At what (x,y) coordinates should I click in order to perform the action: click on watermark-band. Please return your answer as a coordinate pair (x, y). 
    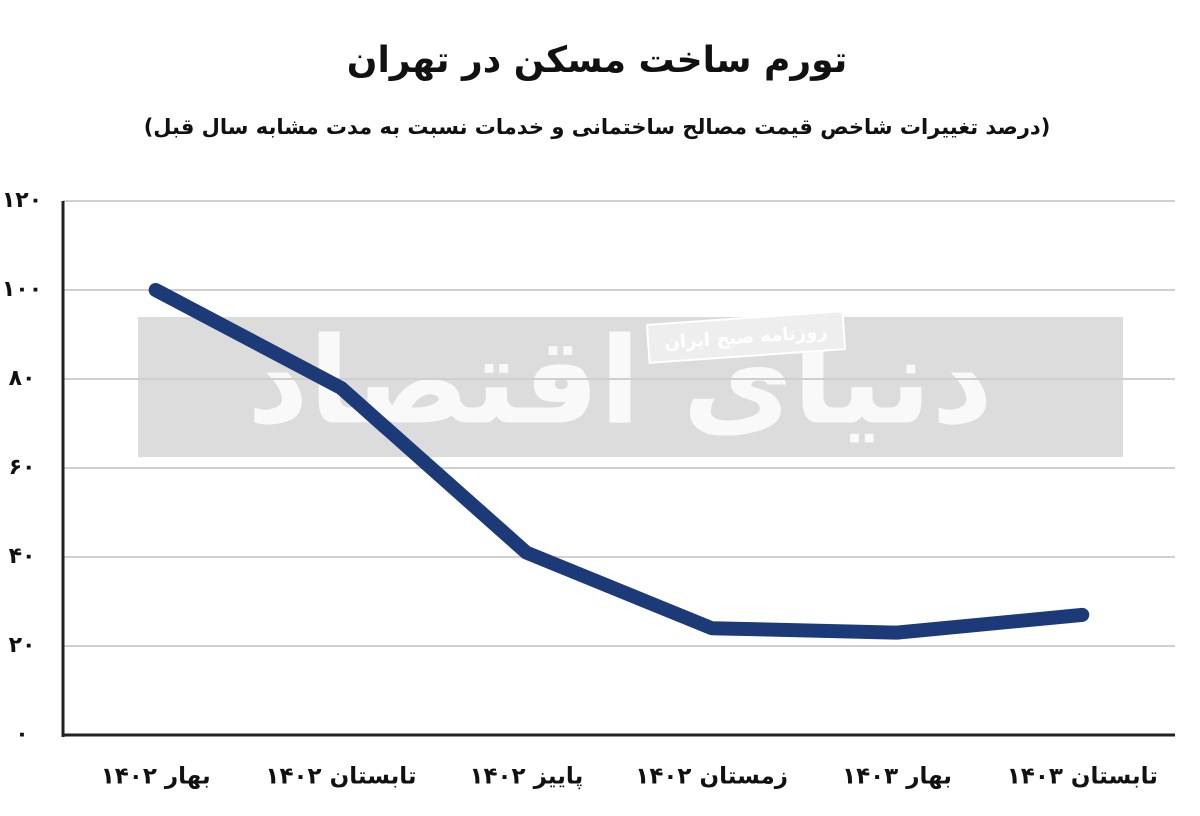
    Looking at the image, I should click on (630, 387).